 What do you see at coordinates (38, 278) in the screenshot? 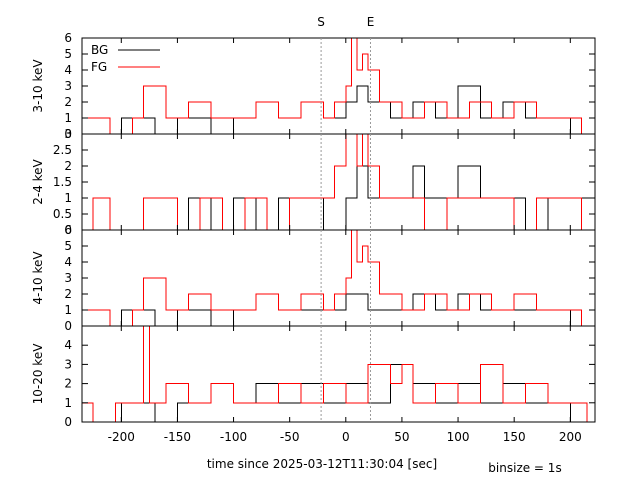
I see `y-axis-label: 4-10 keV` at bounding box center [38, 278].